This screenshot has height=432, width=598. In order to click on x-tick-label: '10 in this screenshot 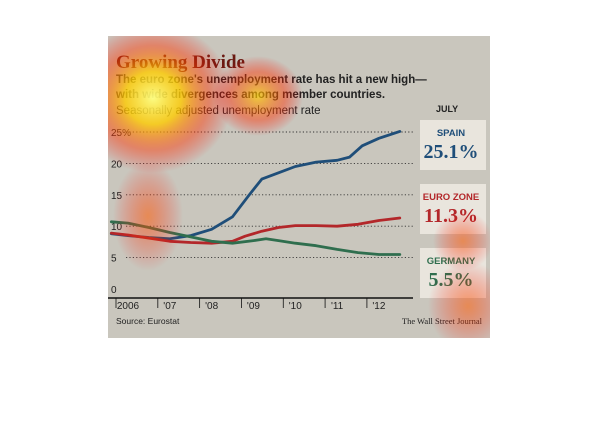, I will do `click(295, 306)`.